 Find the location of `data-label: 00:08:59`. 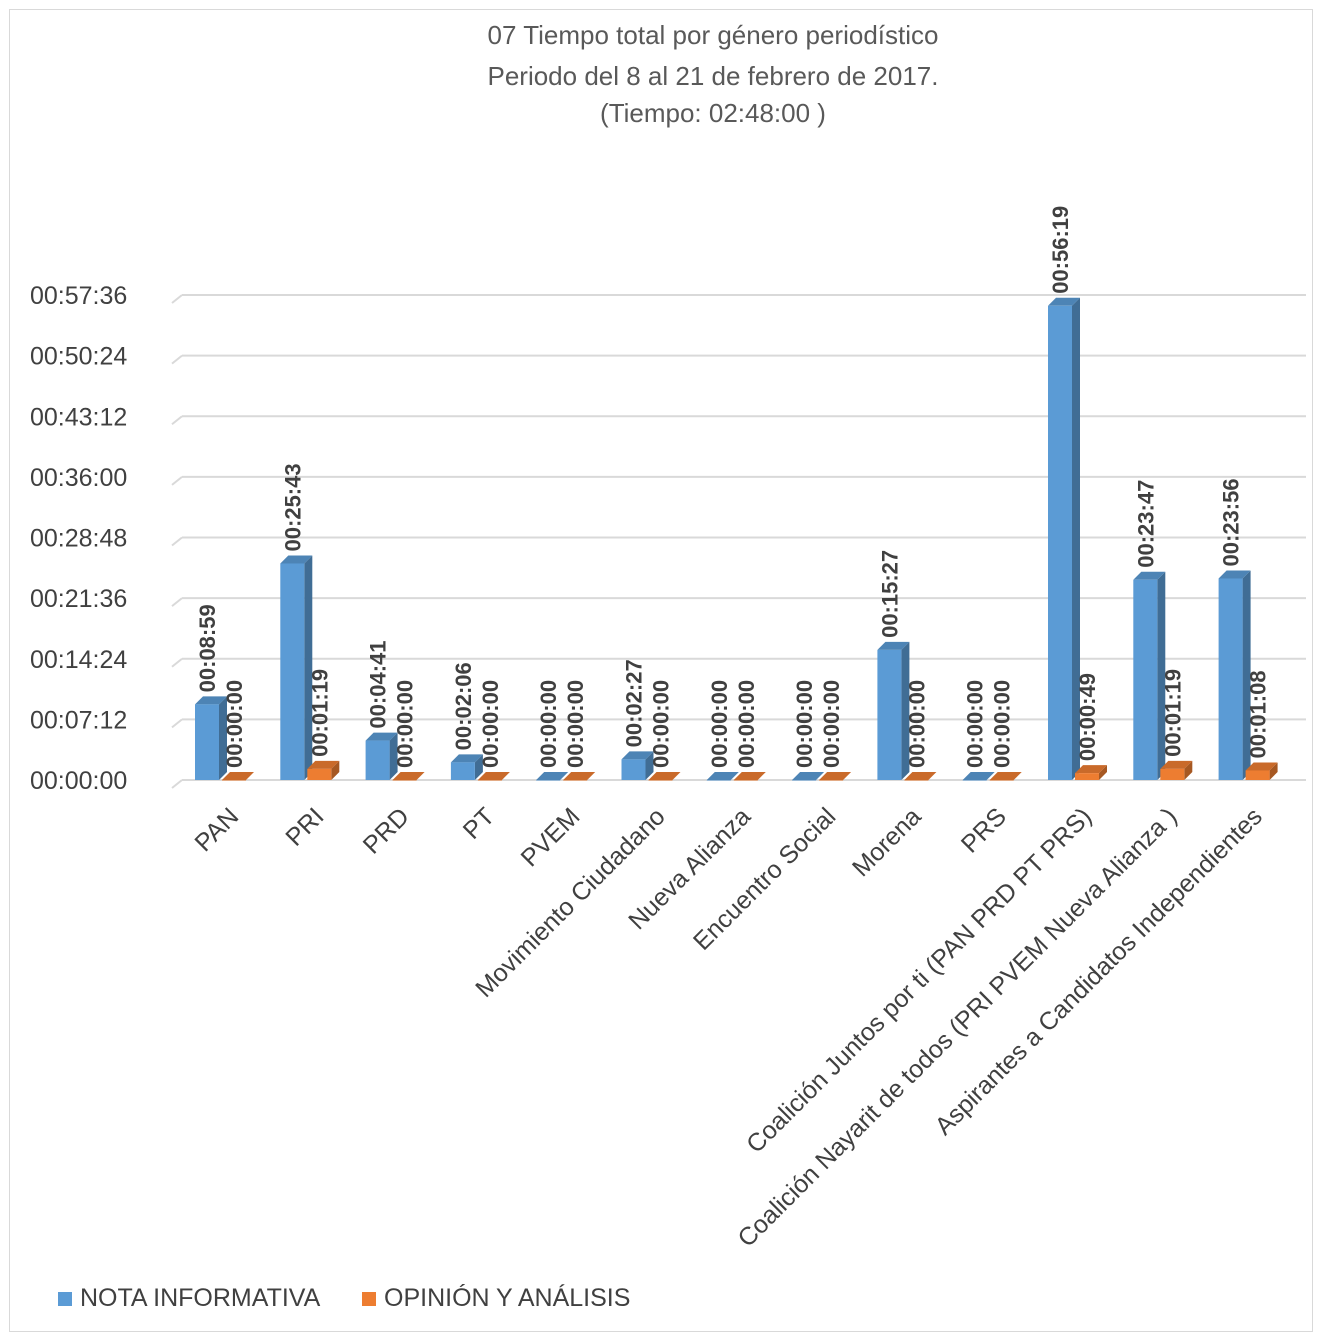

data-label: 00:08:59 is located at coordinates (207, 648).